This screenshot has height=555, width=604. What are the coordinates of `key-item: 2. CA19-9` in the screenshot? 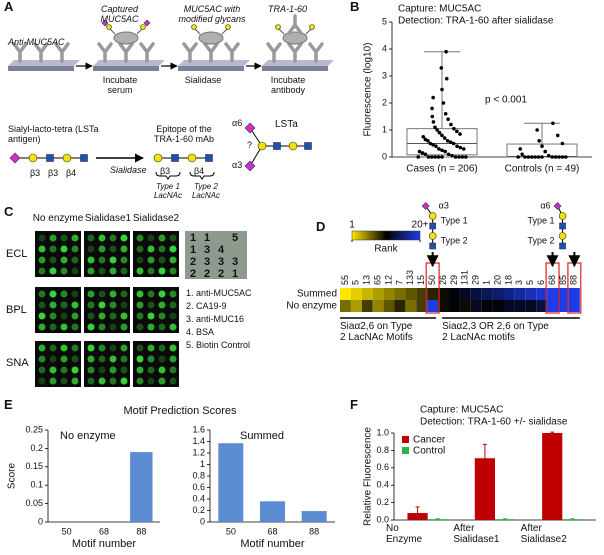 It's located at (206, 306).